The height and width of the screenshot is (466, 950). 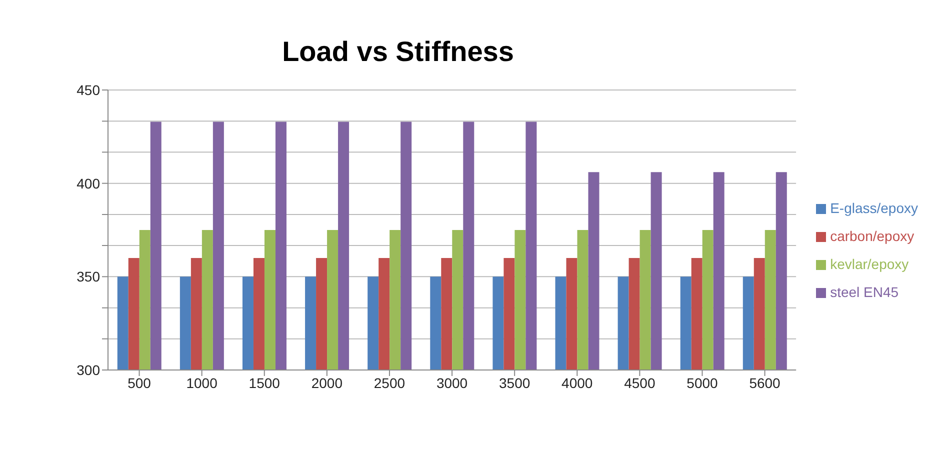 I want to click on x-tick-label: 5600, so click(x=765, y=382).